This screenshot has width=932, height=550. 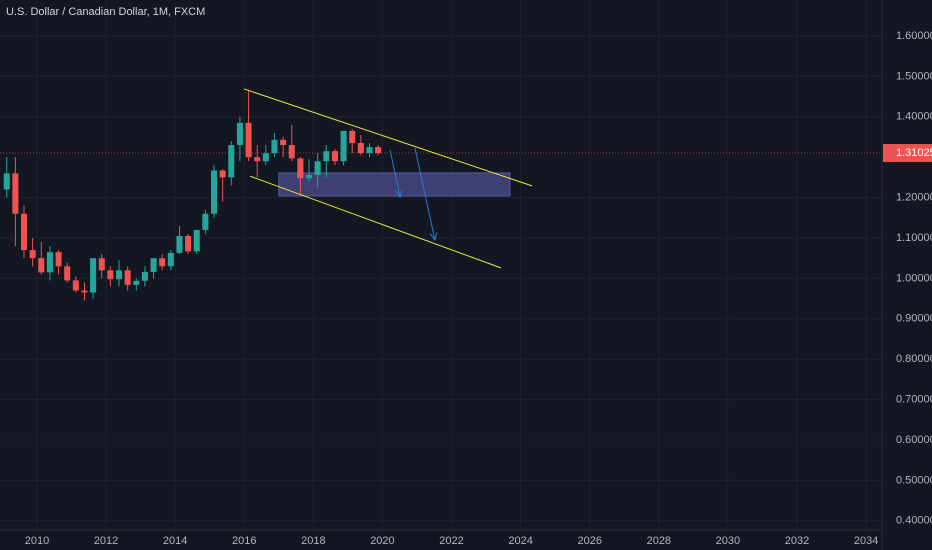 I want to click on y-tick-label: 0.80000, so click(x=914, y=359).